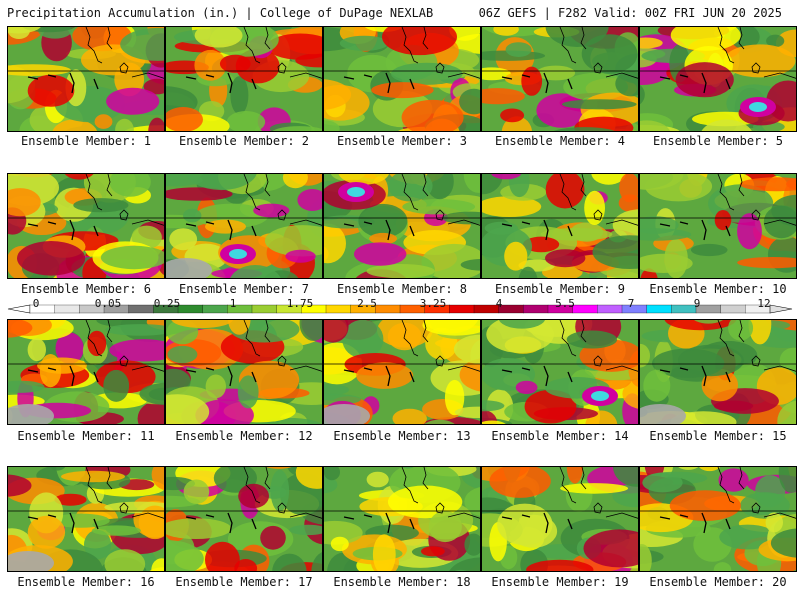  I want to click on colorbar-tick-label: 0.25, so click(167, 303).